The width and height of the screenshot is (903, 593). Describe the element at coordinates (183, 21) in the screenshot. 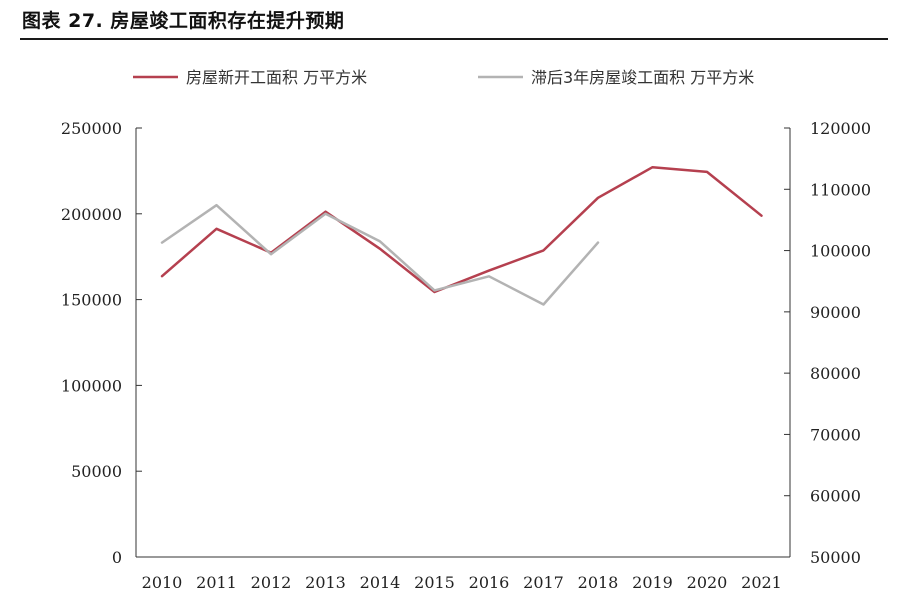

I see `figure-title: 图表 27. 房屋竣工面积存在提升预期` at that location.